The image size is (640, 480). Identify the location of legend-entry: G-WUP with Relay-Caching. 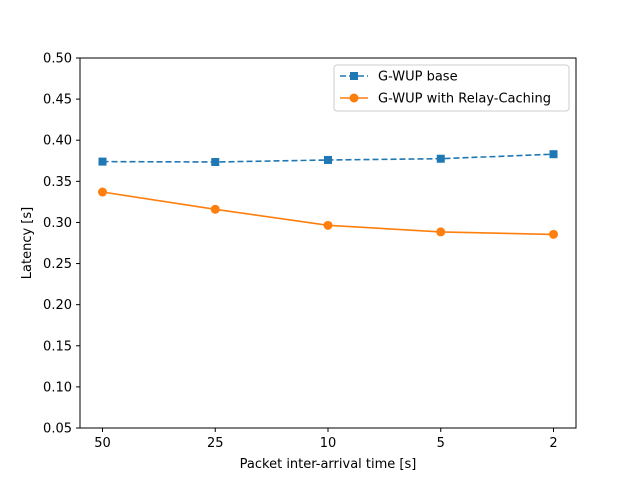
(445, 99).